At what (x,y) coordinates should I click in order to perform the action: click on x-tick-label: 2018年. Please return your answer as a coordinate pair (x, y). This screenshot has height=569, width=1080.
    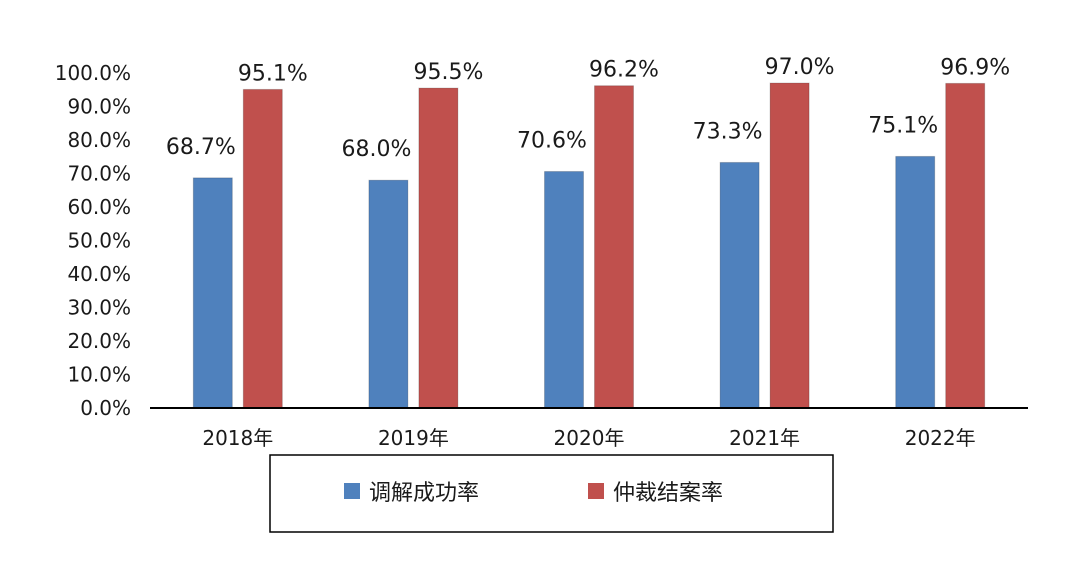
    Looking at the image, I should click on (237, 438).